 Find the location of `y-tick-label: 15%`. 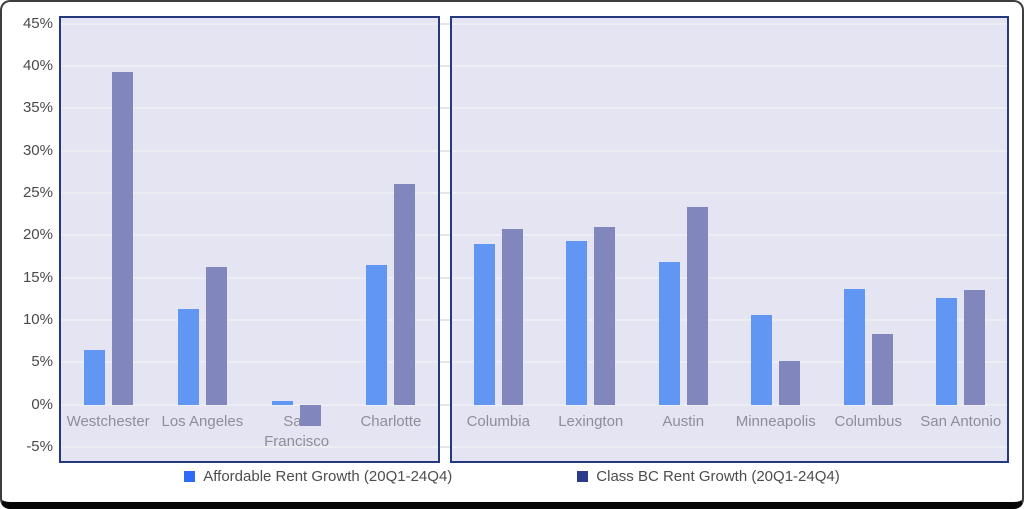

y-tick-label: 15% is located at coordinates (37, 277).